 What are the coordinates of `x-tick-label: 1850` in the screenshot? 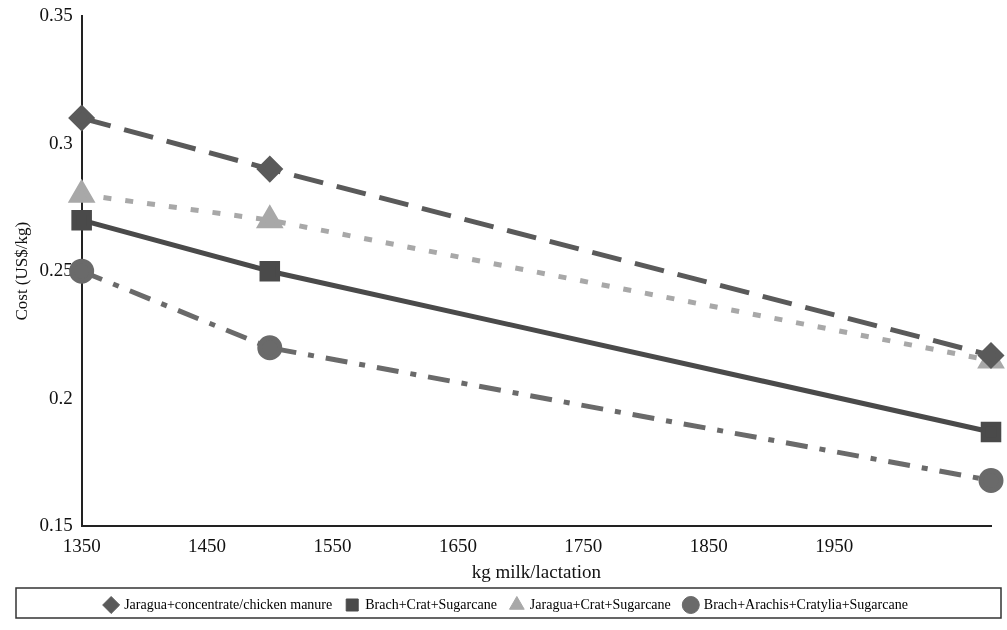 It's located at (708, 545).